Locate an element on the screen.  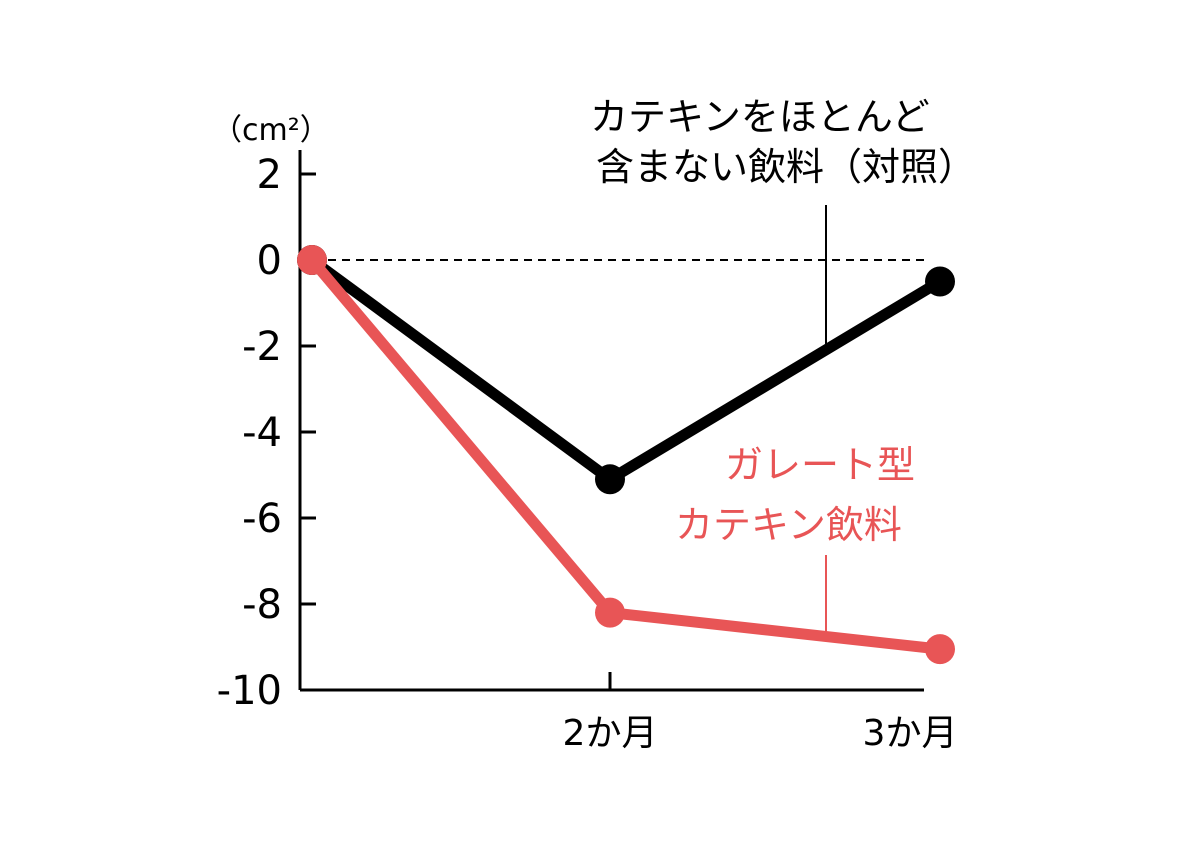
x-axis-ticks: 2か月 3か月 is located at coordinates (760, 713).